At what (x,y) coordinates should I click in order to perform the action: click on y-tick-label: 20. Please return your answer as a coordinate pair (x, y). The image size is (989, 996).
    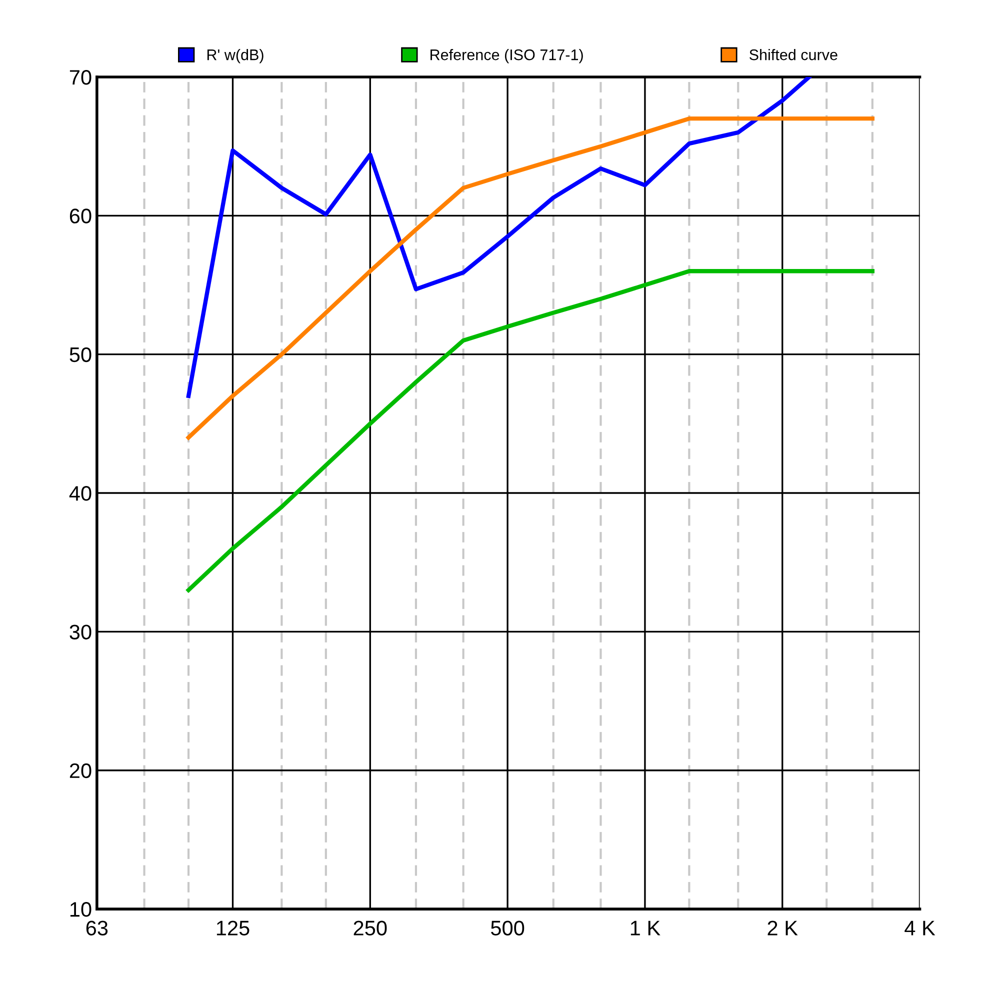
    Looking at the image, I should click on (81, 770).